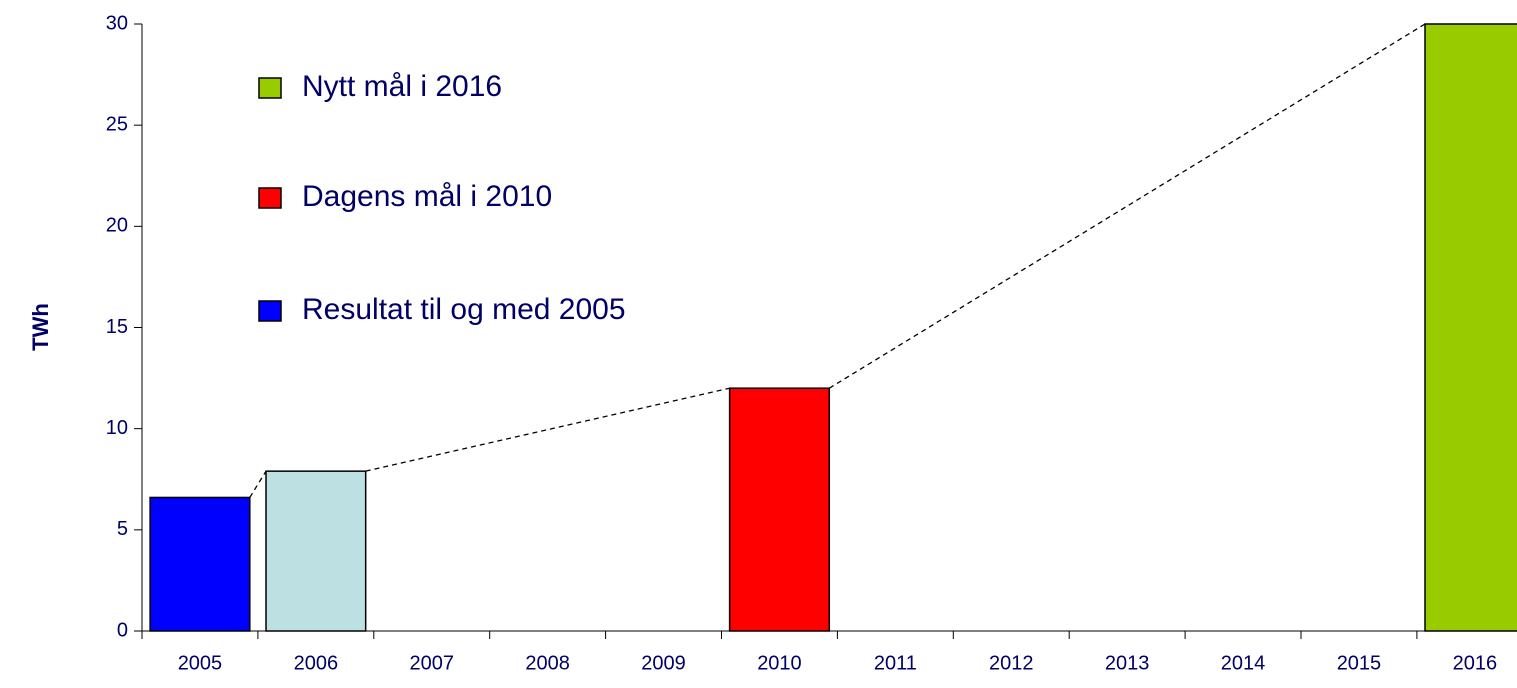 This screenshot has height=688, width=1517. What do you see at coordinates (117, 428) in the screenshot?
I see `y-tick-label: 10` at bounding box center [117, 428].